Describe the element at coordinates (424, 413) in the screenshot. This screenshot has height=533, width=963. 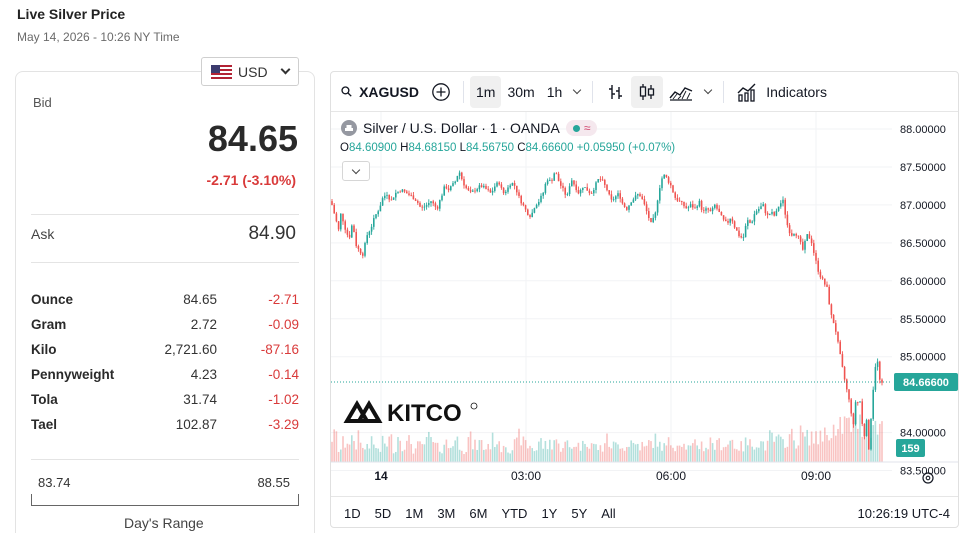
I see `kitco-wordmark: KITCO` at that location.